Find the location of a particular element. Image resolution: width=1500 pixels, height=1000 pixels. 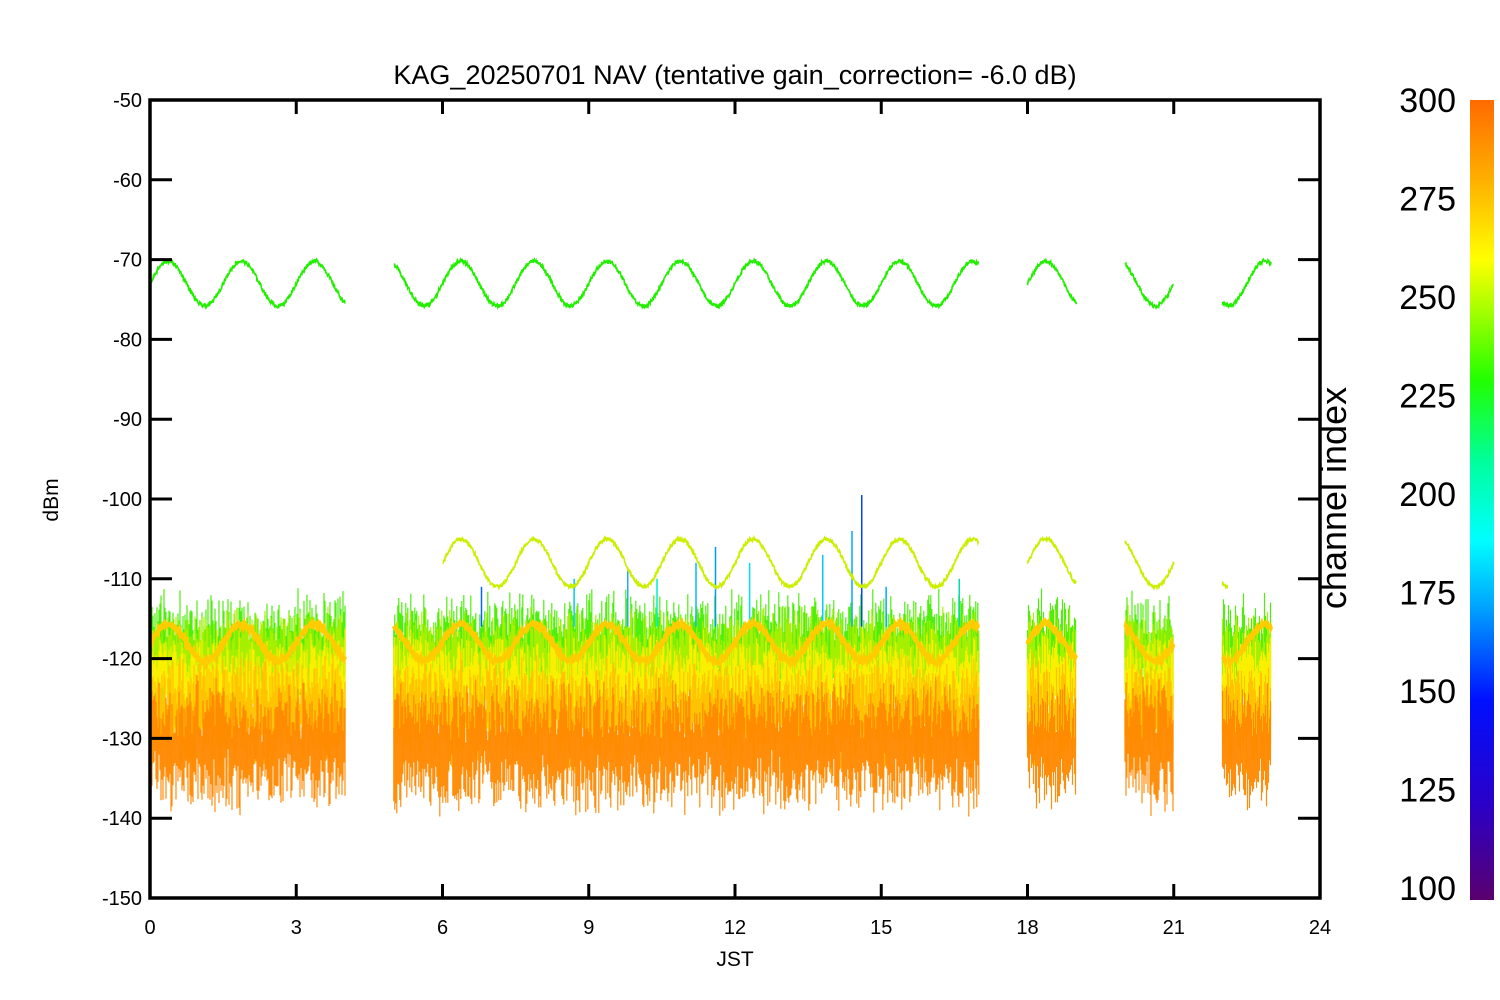

x-tick-label: 3 is located at coordinates (296, 928).